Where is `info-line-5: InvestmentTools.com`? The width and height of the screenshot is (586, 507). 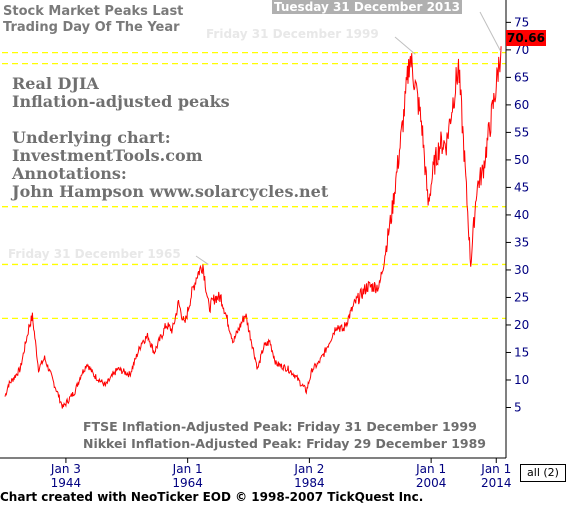 info-line-5: InvestmentTools.com is located at coordinates (107, 155).